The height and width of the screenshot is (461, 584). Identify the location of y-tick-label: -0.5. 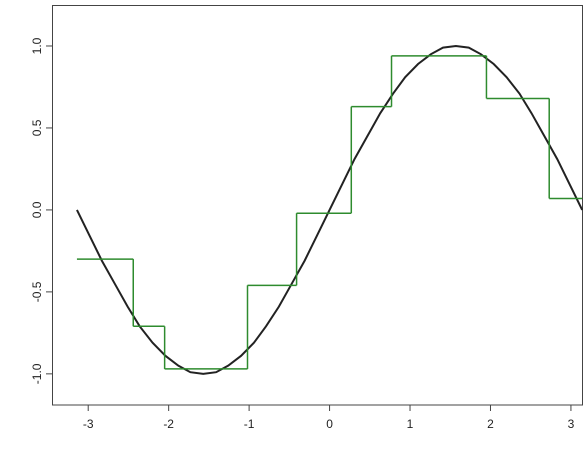
(37, 291).